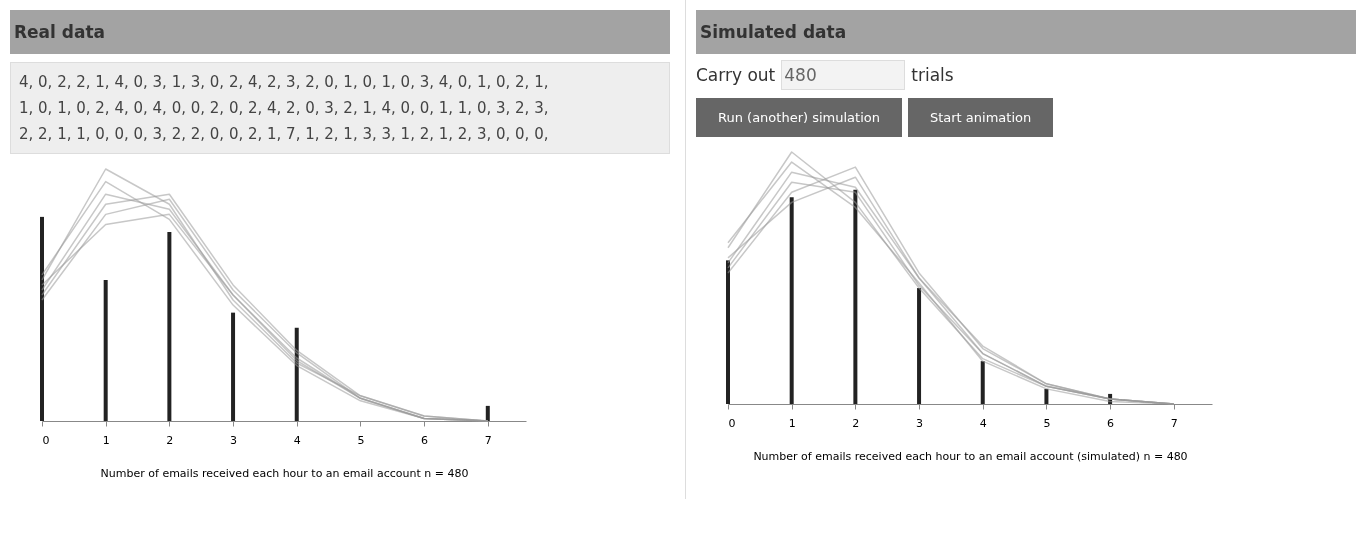 This screenshot has width=1356, height=547. I want to click on text: Run (another) simulation, so click(799, 117).